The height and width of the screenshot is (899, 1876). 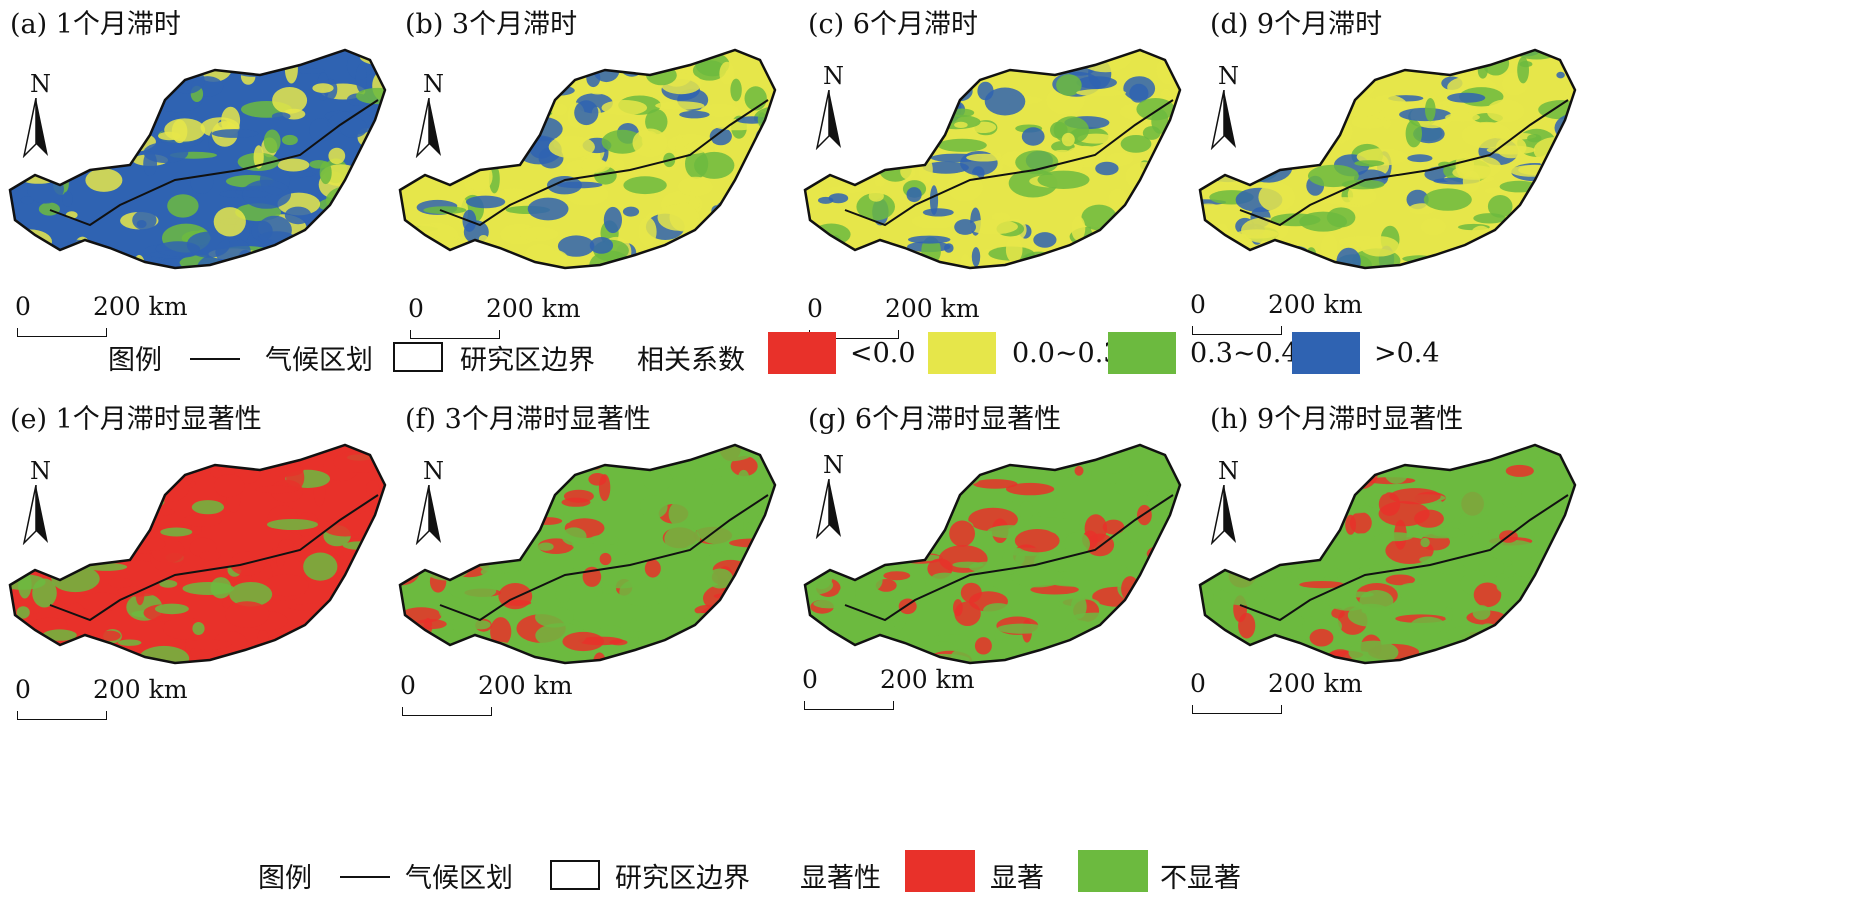 I want to click on swatch-low, so click(x=962, y=353).